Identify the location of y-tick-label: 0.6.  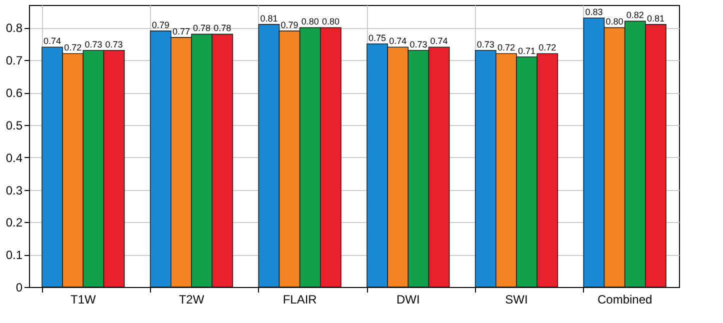
(14, 93).